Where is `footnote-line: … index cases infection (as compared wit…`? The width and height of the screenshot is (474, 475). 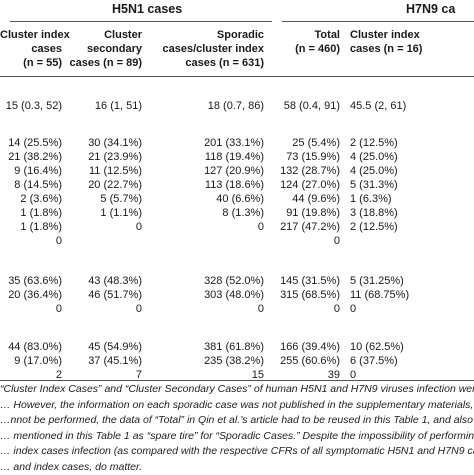
footnote-line: … index cases infection (as compared wit… is located at coordinates (237, 452).